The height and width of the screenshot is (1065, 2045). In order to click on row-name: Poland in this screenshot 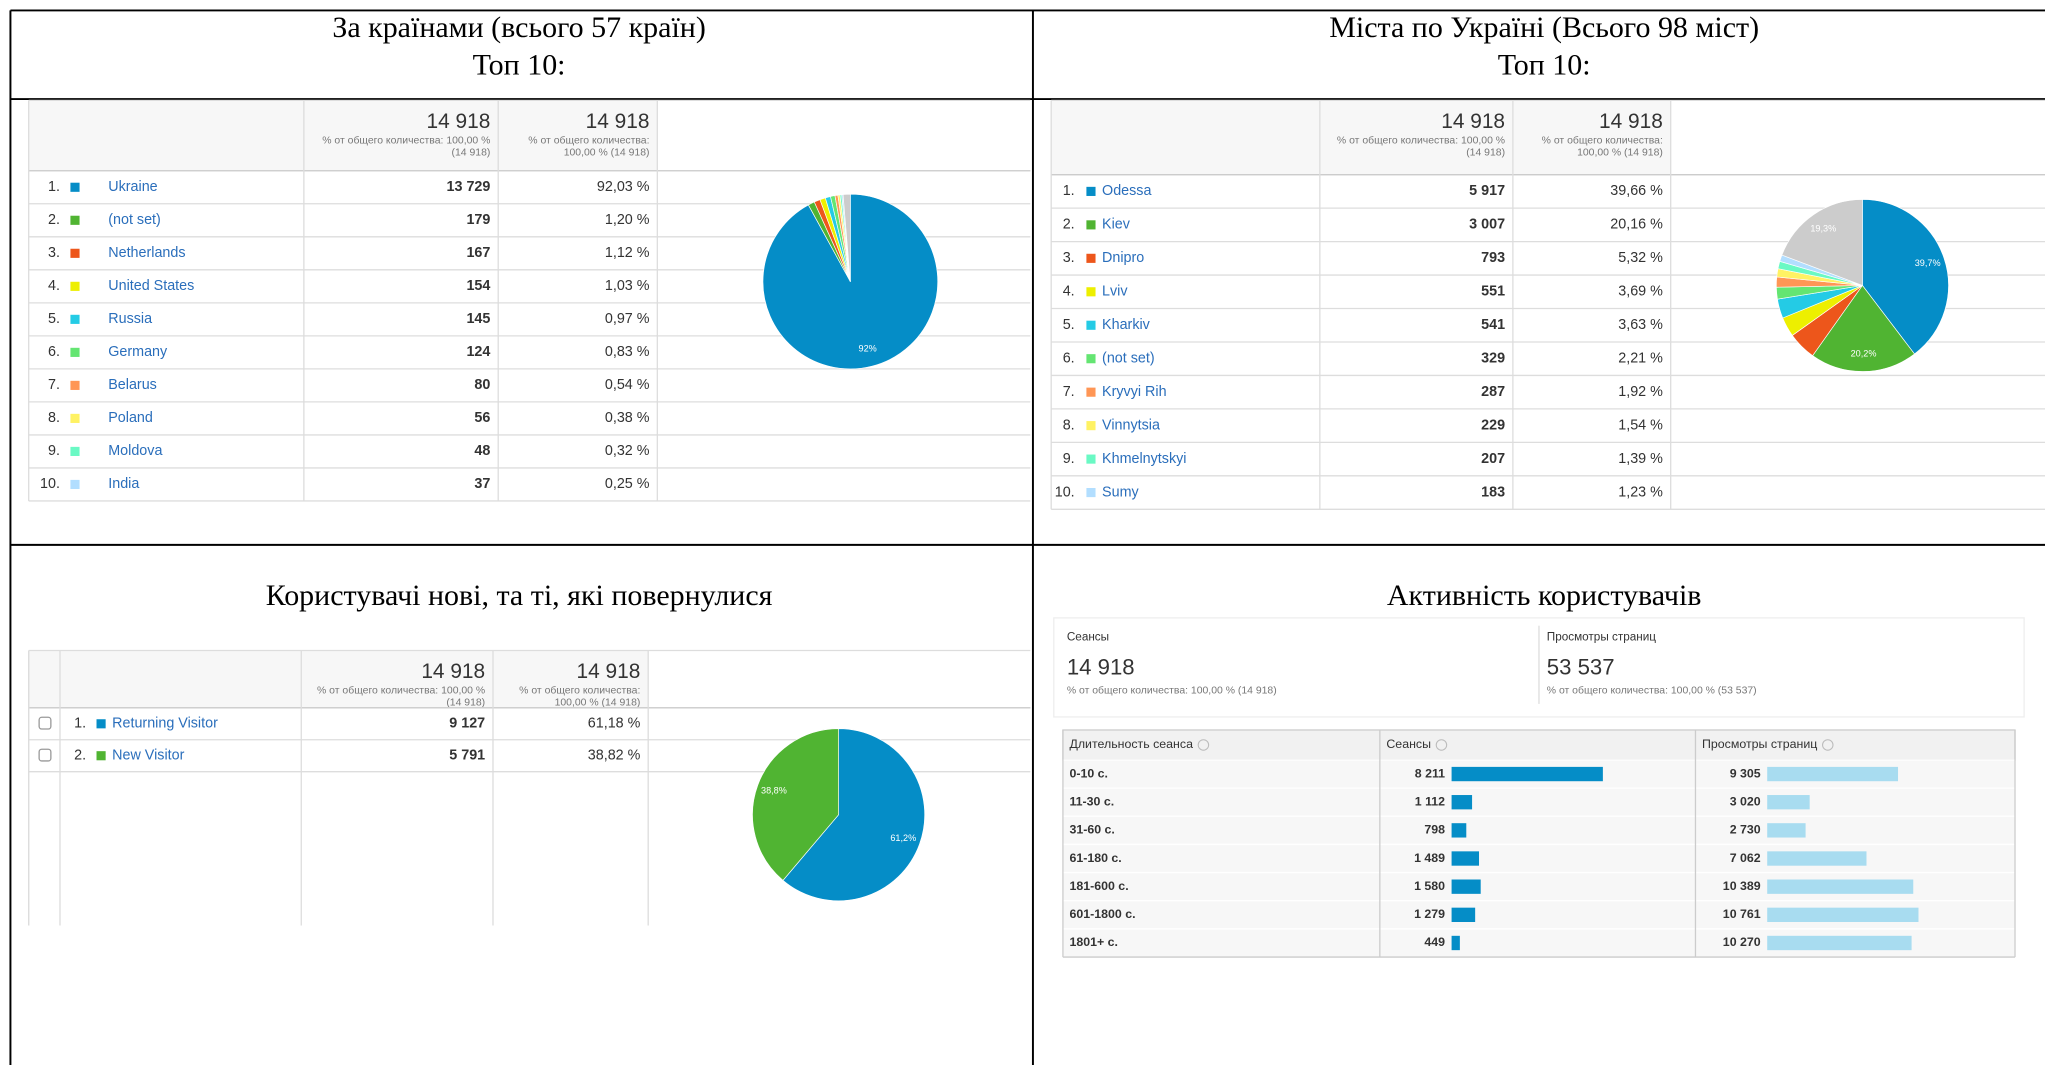, I will do `click(130, 418)`.